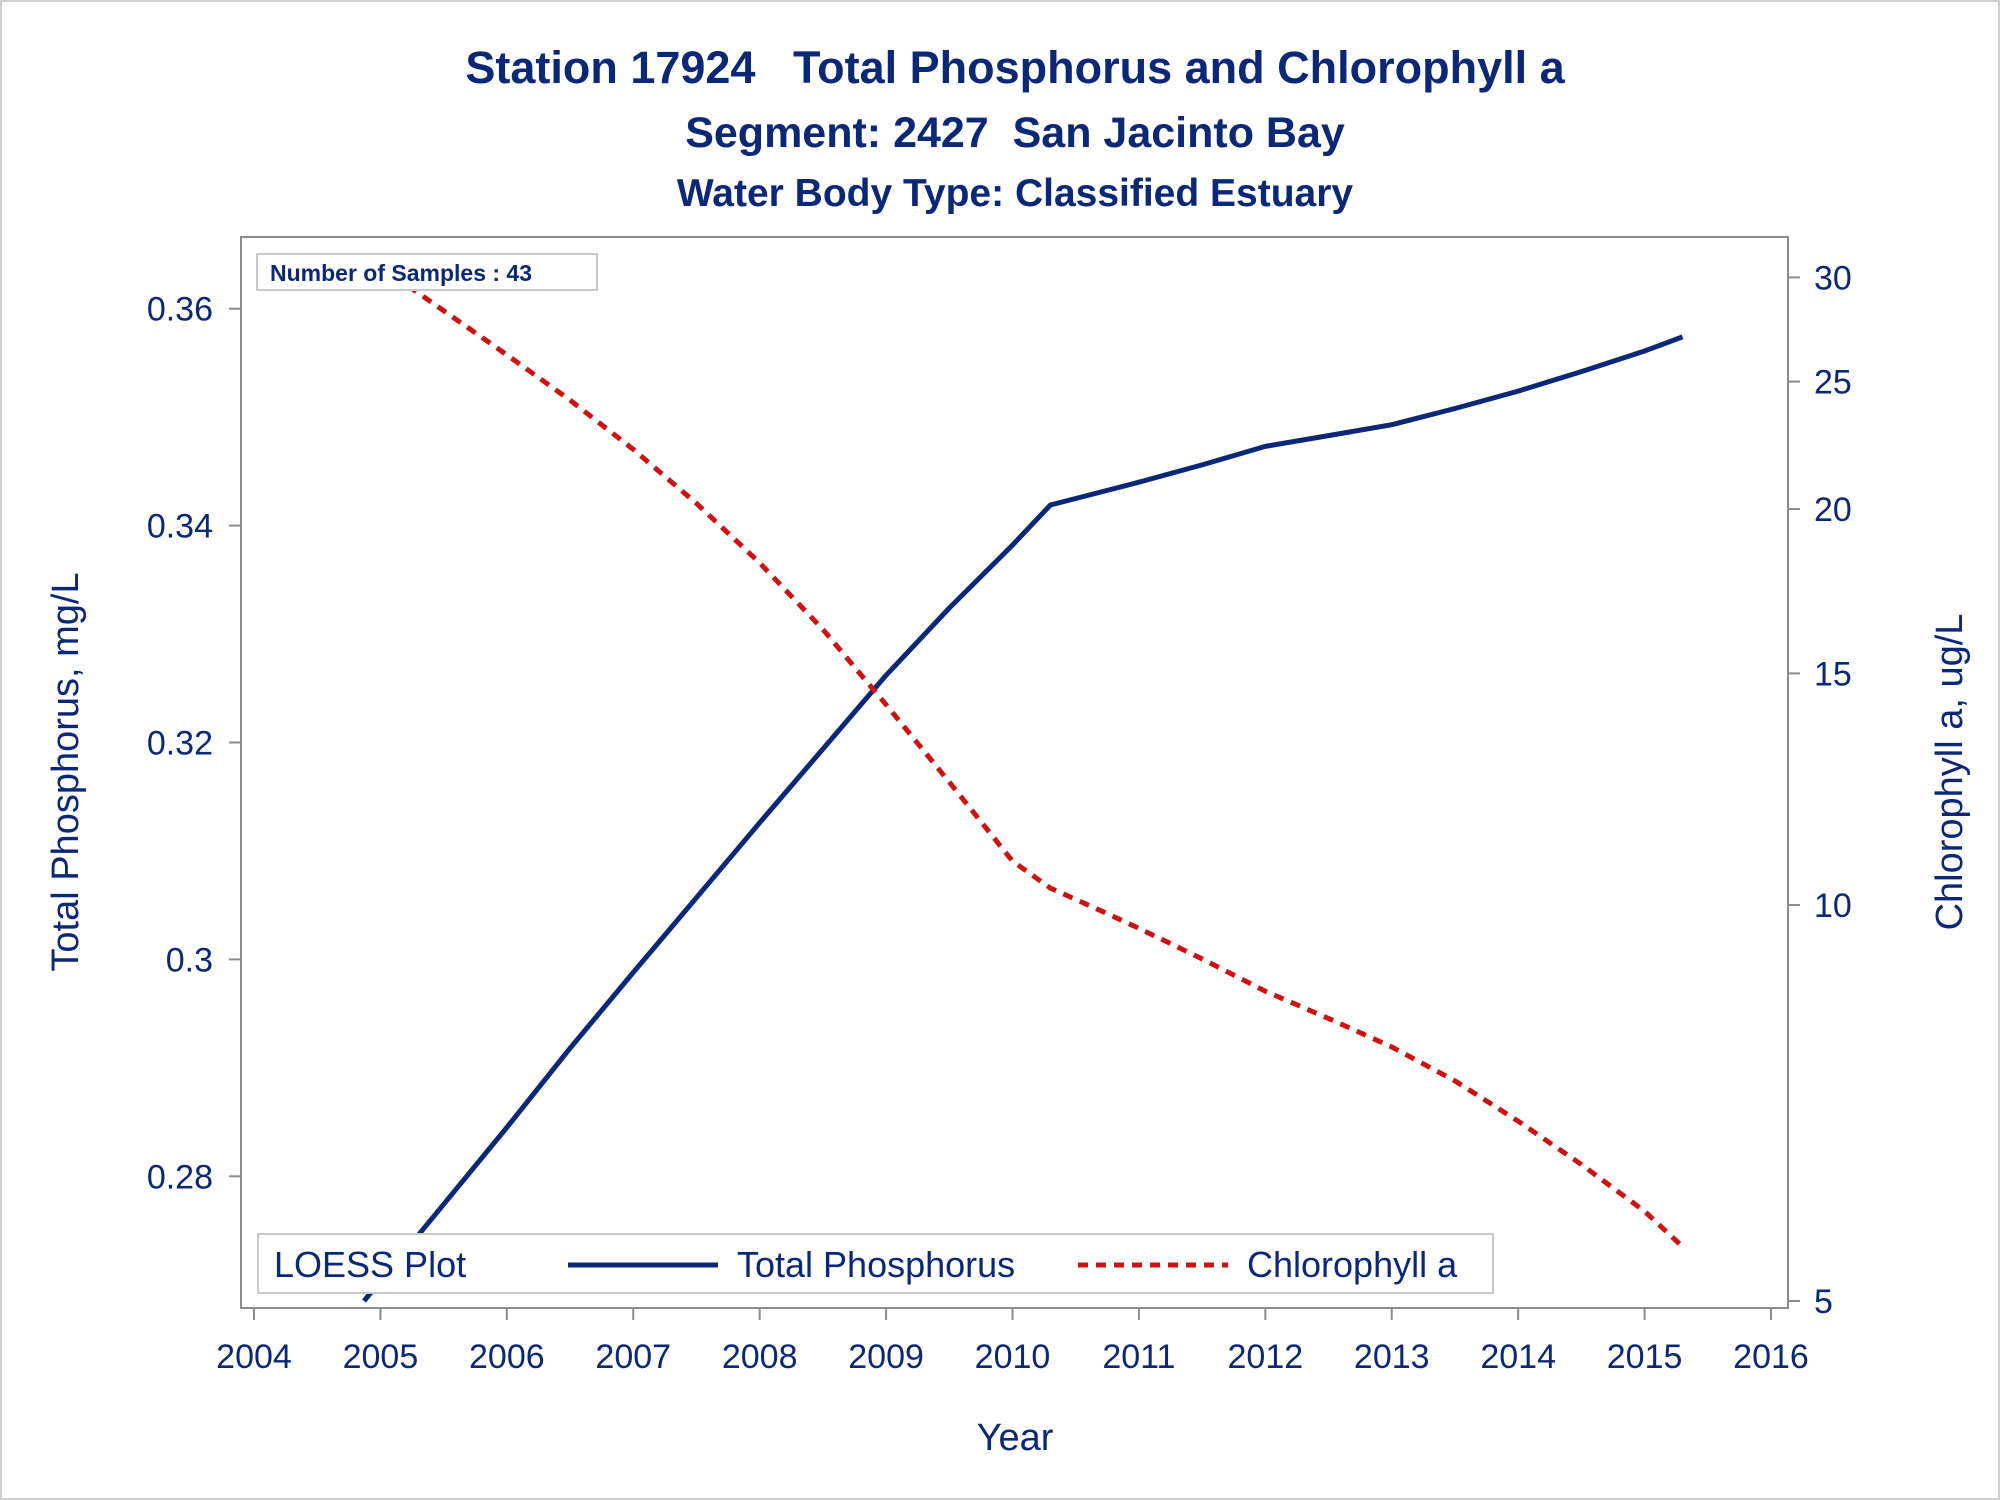 The width and height of the screenshot is (2000, 1500). What do you see at coordinates (1833, 278) in the screenshot?
I see `y-right-tick-label: 30` at bounding box center [1833, 278].